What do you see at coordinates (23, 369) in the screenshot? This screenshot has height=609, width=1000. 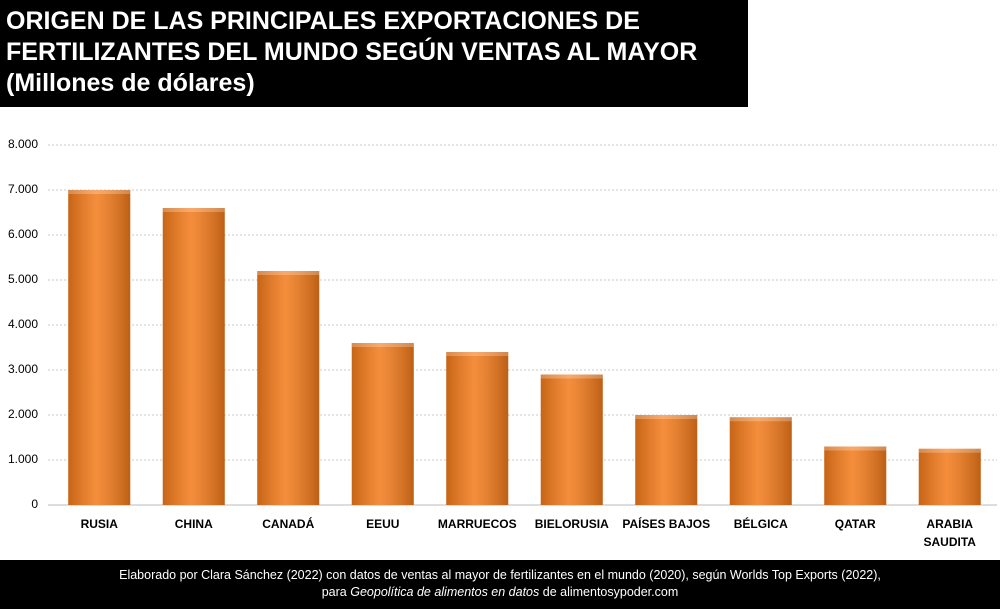 I see `y-tick-label: 3.000` at bounding box center [23, 369].